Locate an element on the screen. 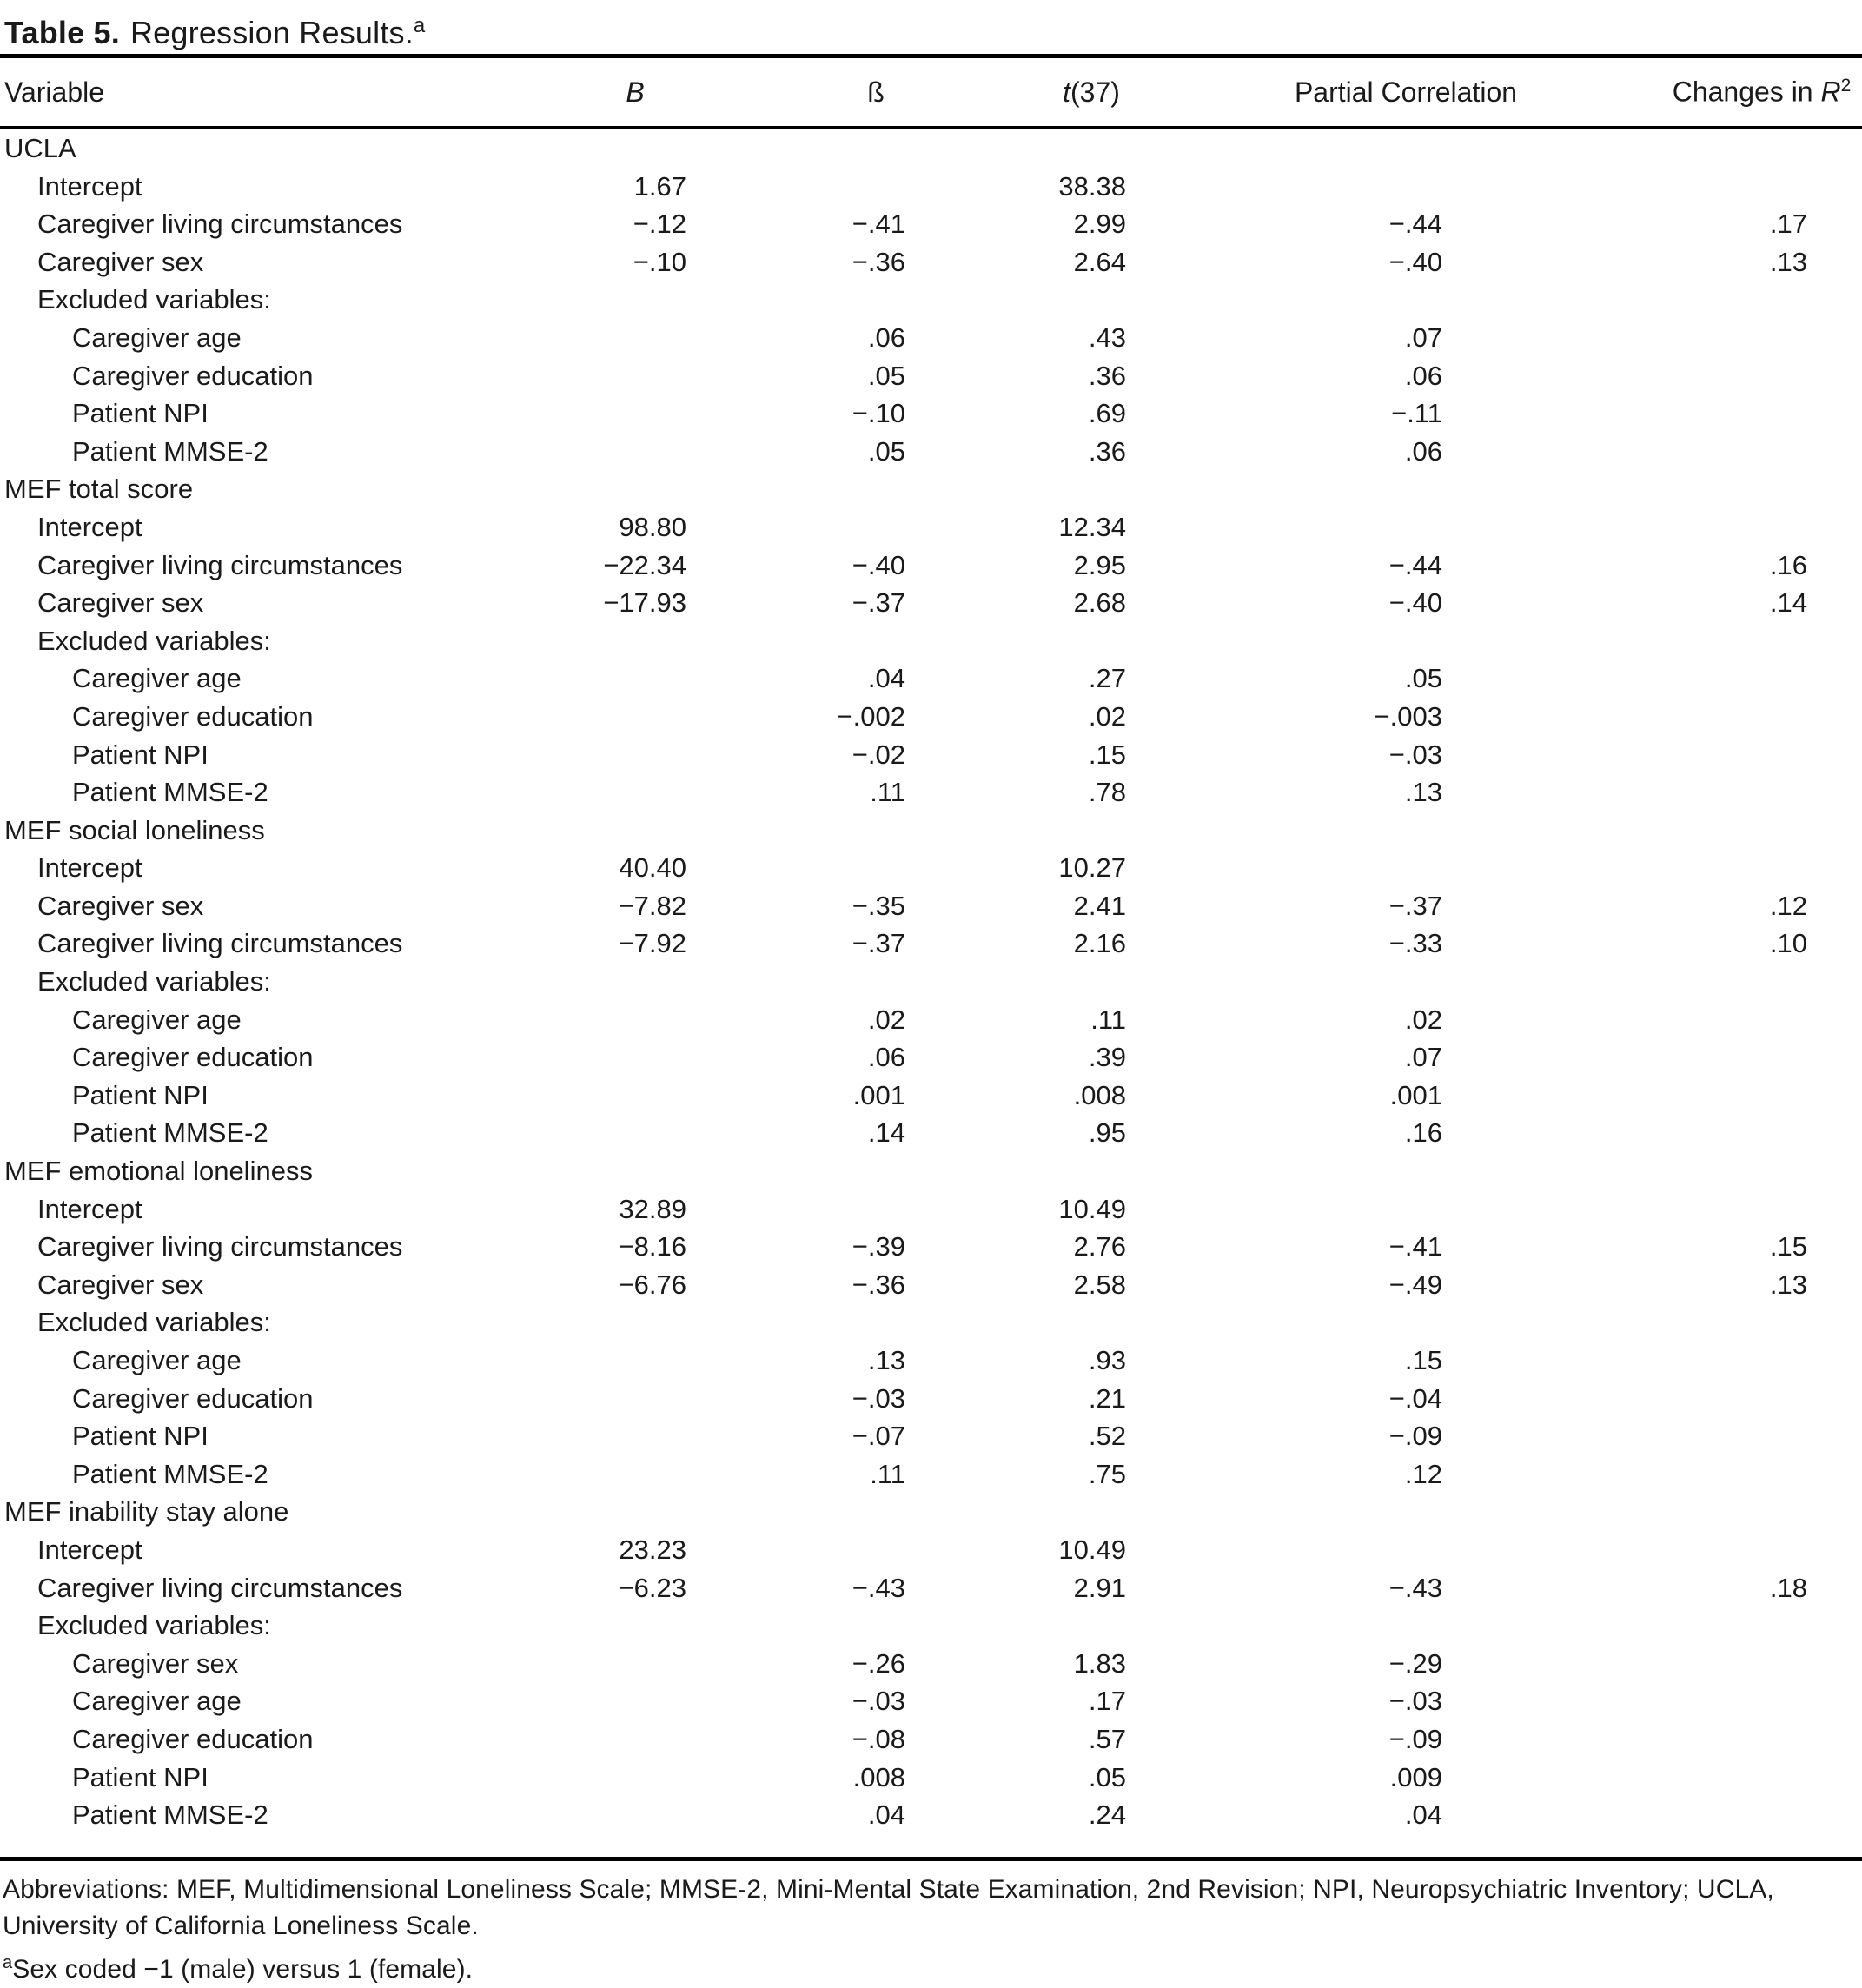 The width and height of the screenshot is (1862, 1988). value-cell: −.12 is located at coordinates (659, 224).